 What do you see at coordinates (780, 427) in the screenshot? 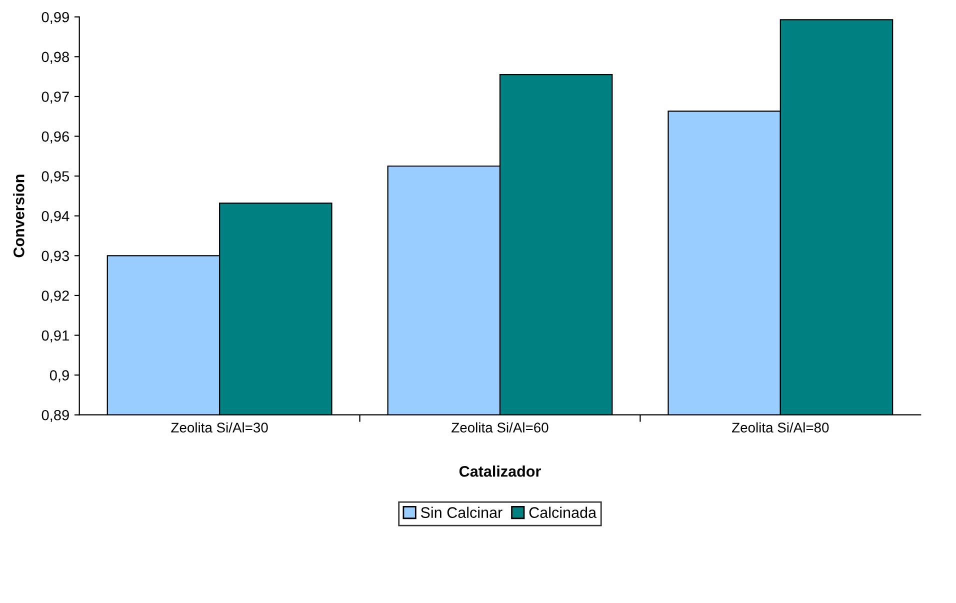
I see `x-tick-label: Zeolita Si/Al=80` at bounding box center [780, 427].